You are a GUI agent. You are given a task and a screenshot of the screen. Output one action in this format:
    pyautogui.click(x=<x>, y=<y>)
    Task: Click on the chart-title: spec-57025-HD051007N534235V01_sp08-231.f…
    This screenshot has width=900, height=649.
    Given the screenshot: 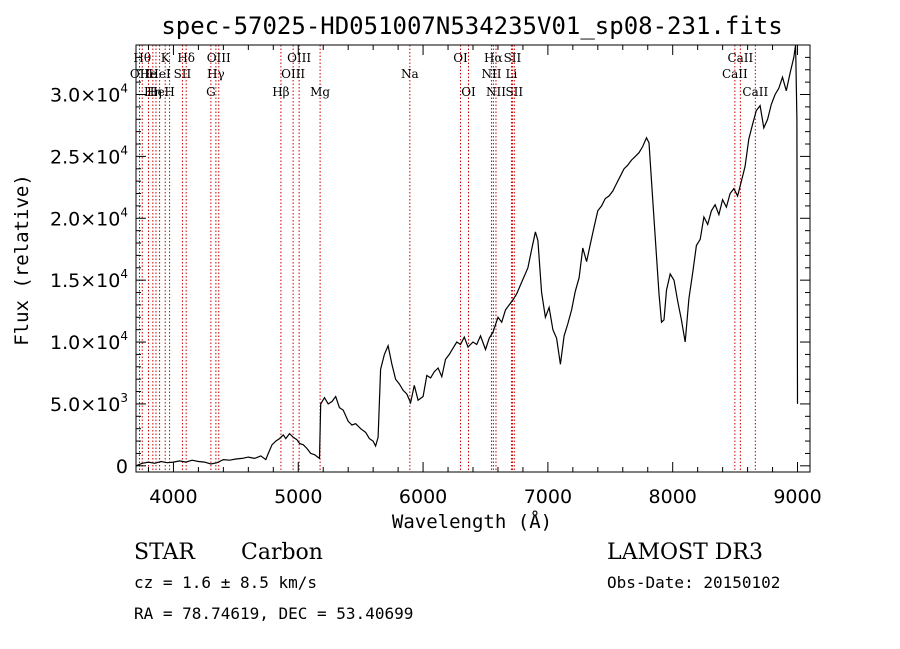 What is the action you would take?
    pyautogui.click(x=471, y=26)
    